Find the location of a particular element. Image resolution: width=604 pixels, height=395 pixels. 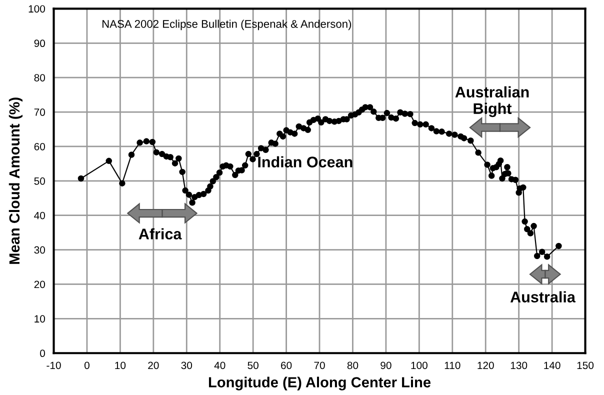

x-tick-label: 90 is located at coordinates (386, 366).